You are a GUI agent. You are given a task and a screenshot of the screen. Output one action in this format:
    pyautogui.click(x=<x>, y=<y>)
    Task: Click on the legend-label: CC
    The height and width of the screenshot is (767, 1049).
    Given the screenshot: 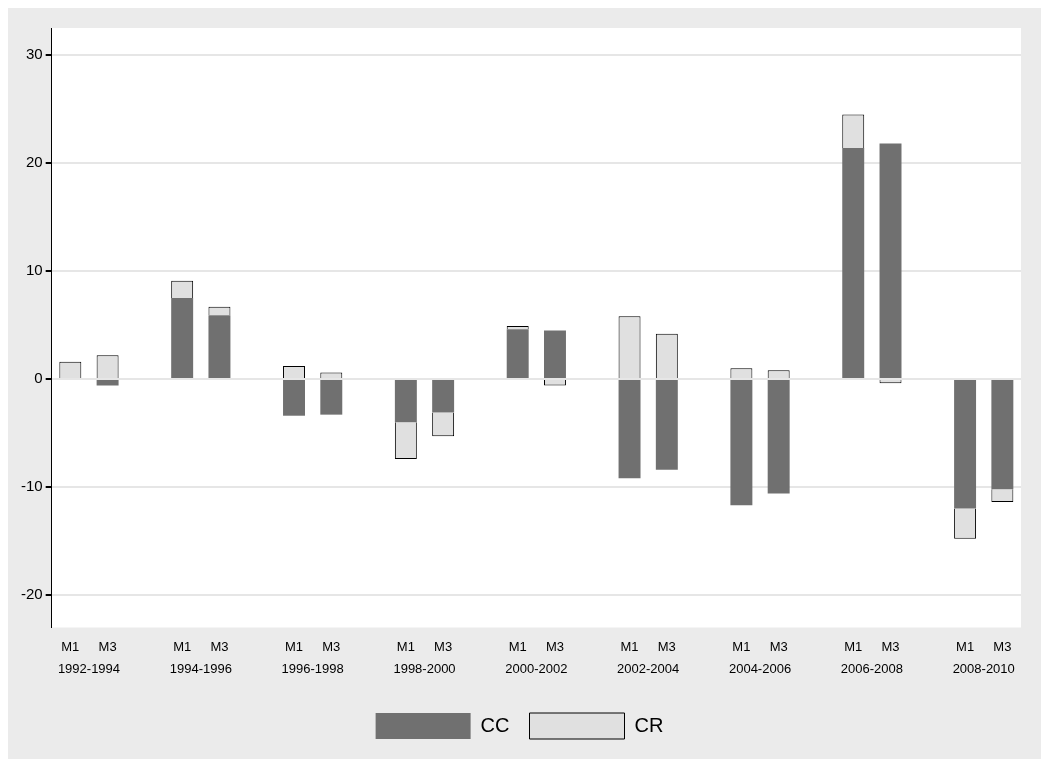 What is the action you would take?
    pyautogui.click(x=495, y=724)
    